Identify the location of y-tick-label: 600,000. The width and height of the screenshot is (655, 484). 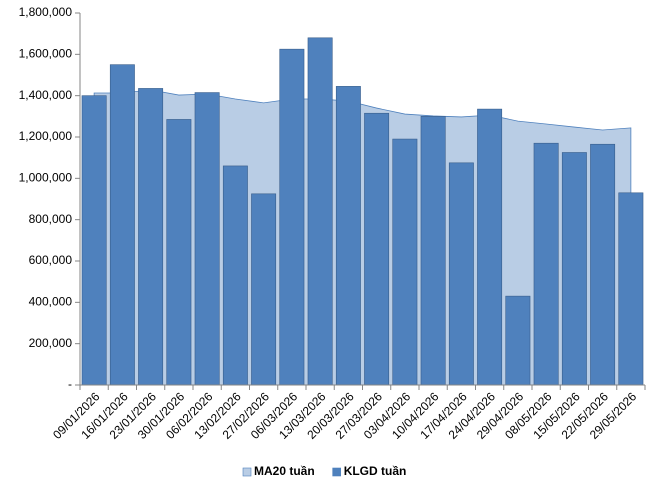
(51, 260).